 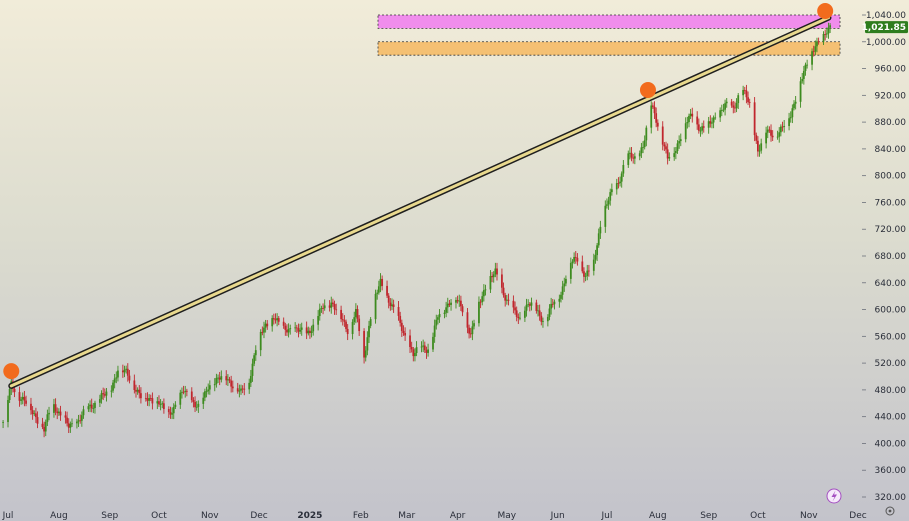 What do you see at coordinates (891, 337) in the screenshot?
I see `y-tick-label: 560.00` at bounding box center [891, 337].